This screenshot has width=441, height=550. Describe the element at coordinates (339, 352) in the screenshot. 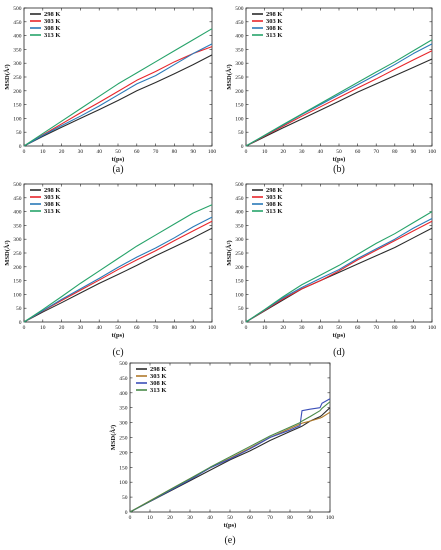

I see `panel-label: (d)` at that location.